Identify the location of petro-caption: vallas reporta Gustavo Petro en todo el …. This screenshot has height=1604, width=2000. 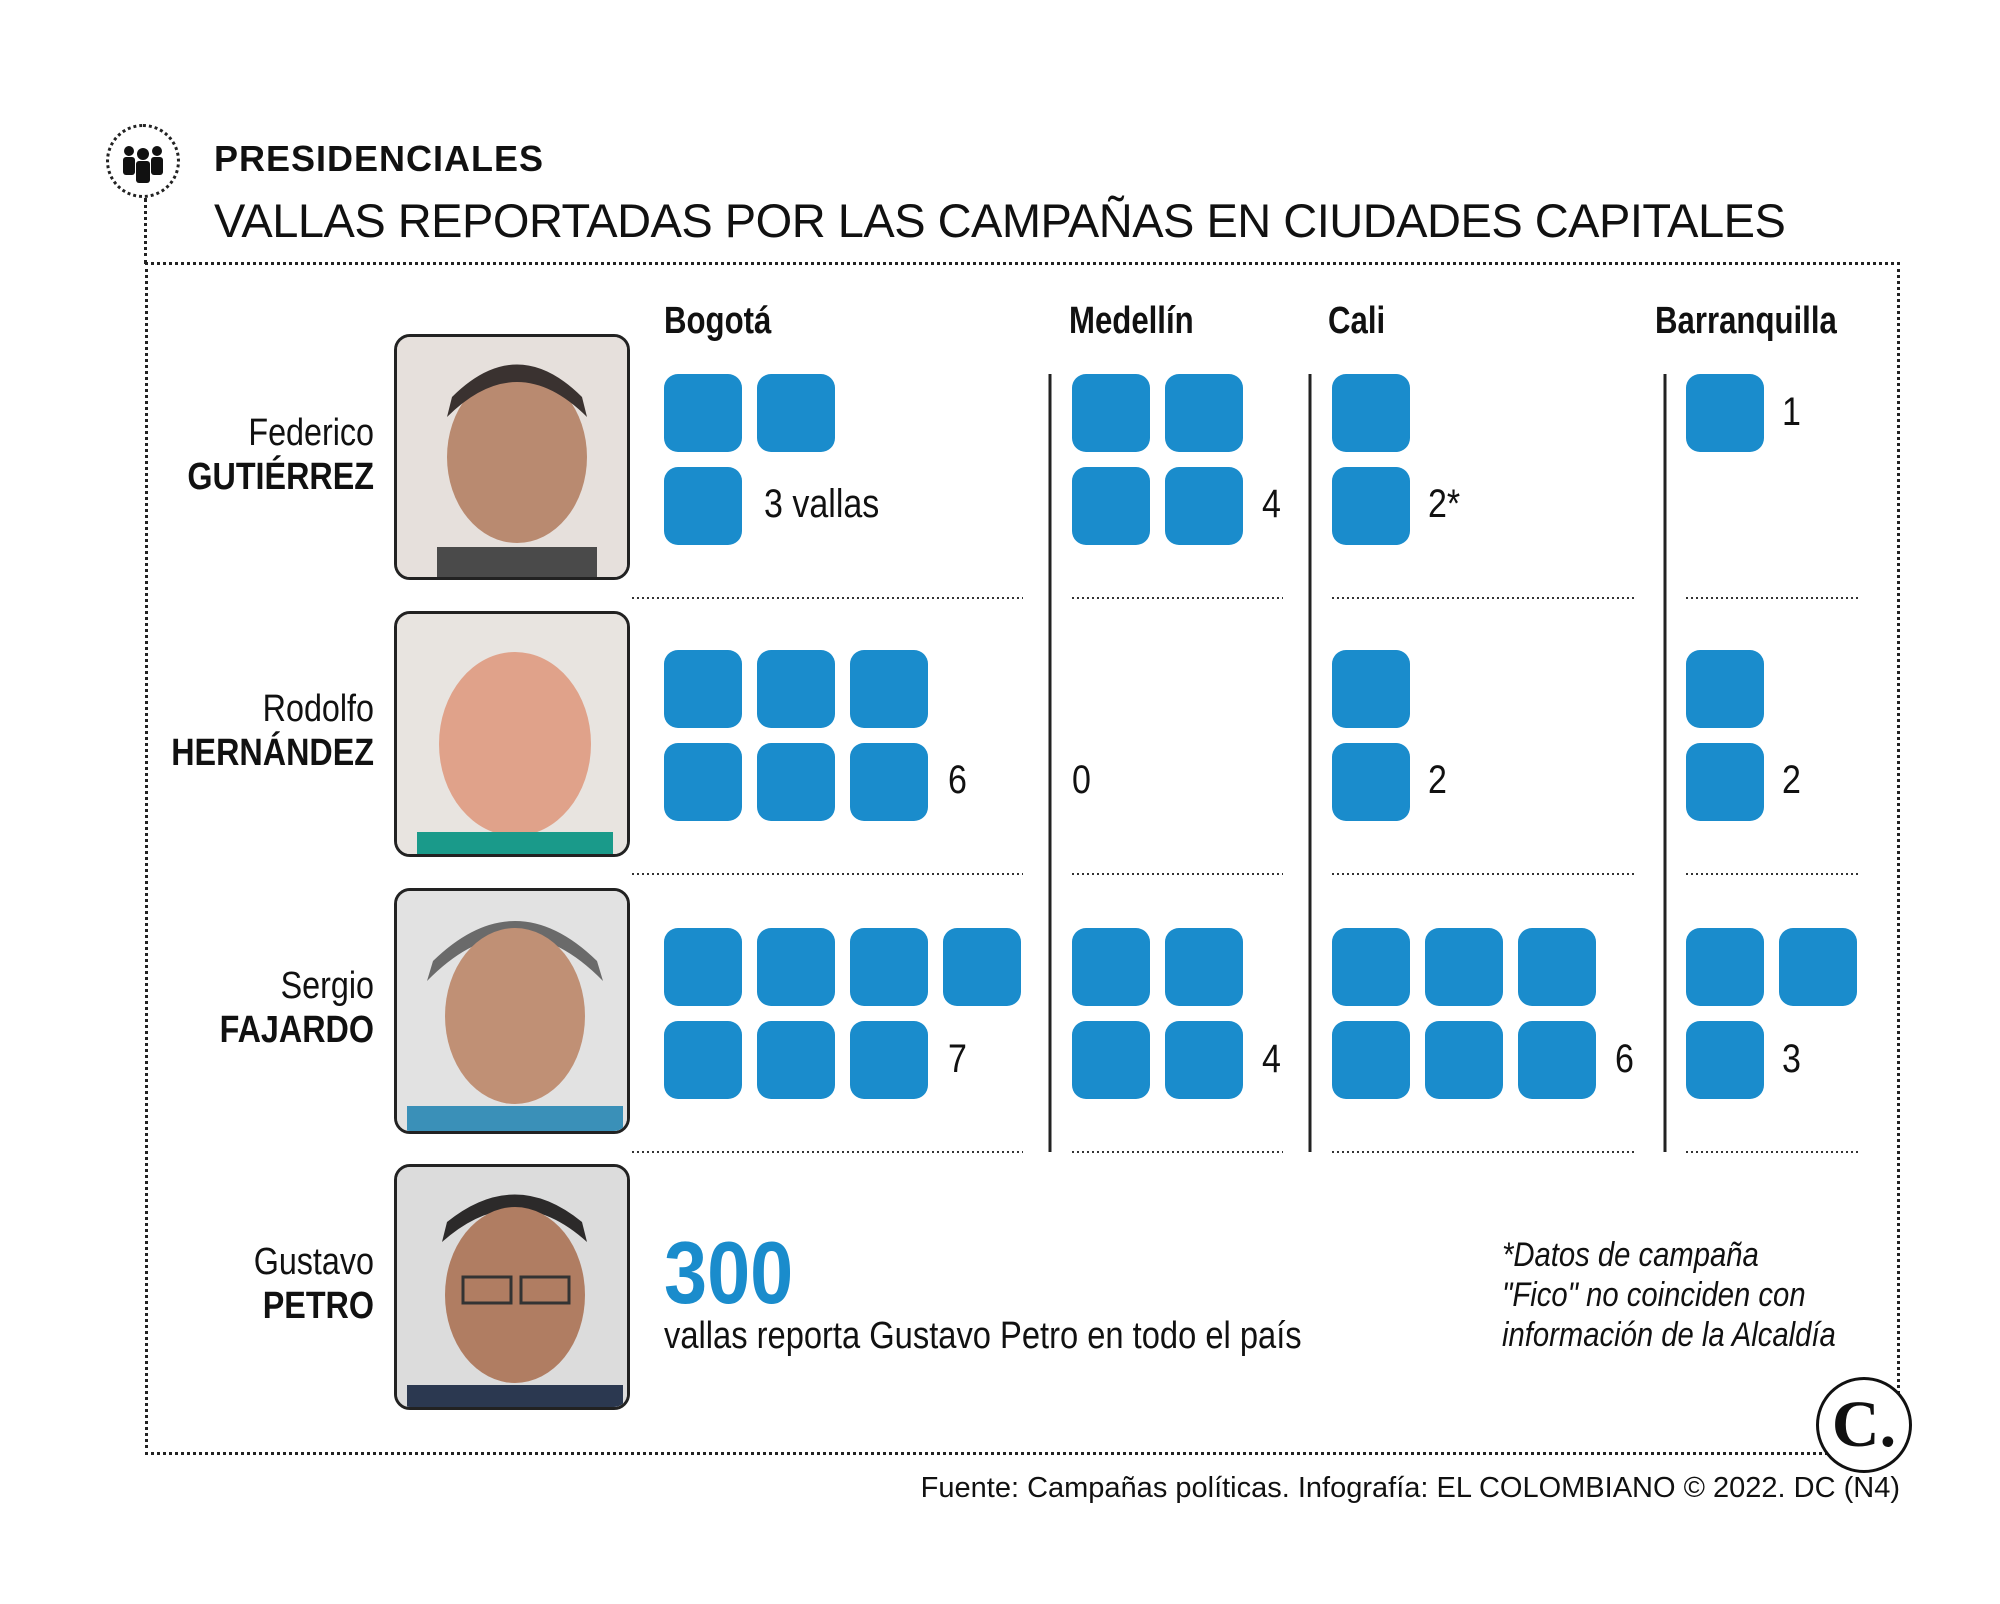
(983, 1336).